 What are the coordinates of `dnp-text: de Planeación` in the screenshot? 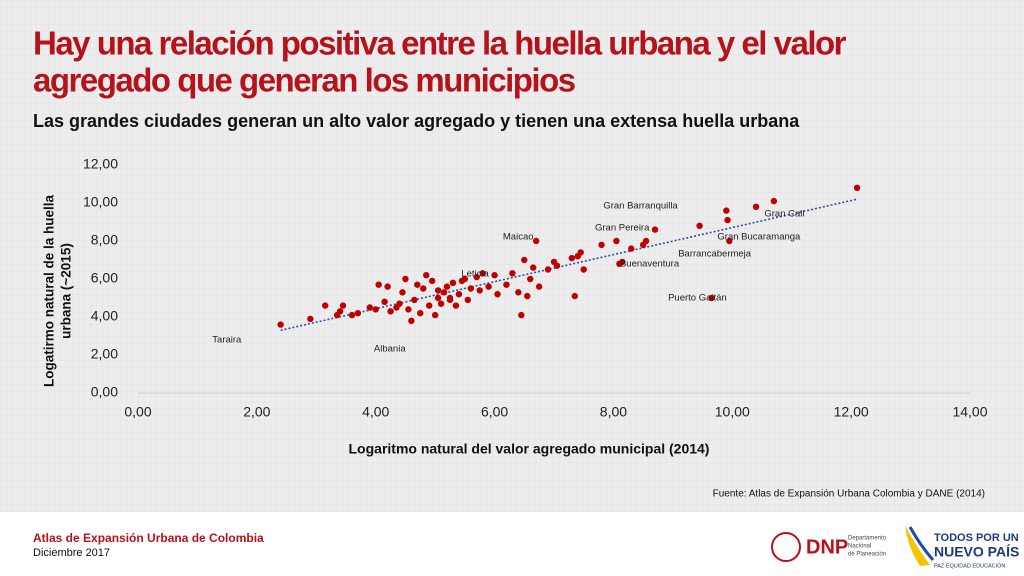 It's located at (867, 555).